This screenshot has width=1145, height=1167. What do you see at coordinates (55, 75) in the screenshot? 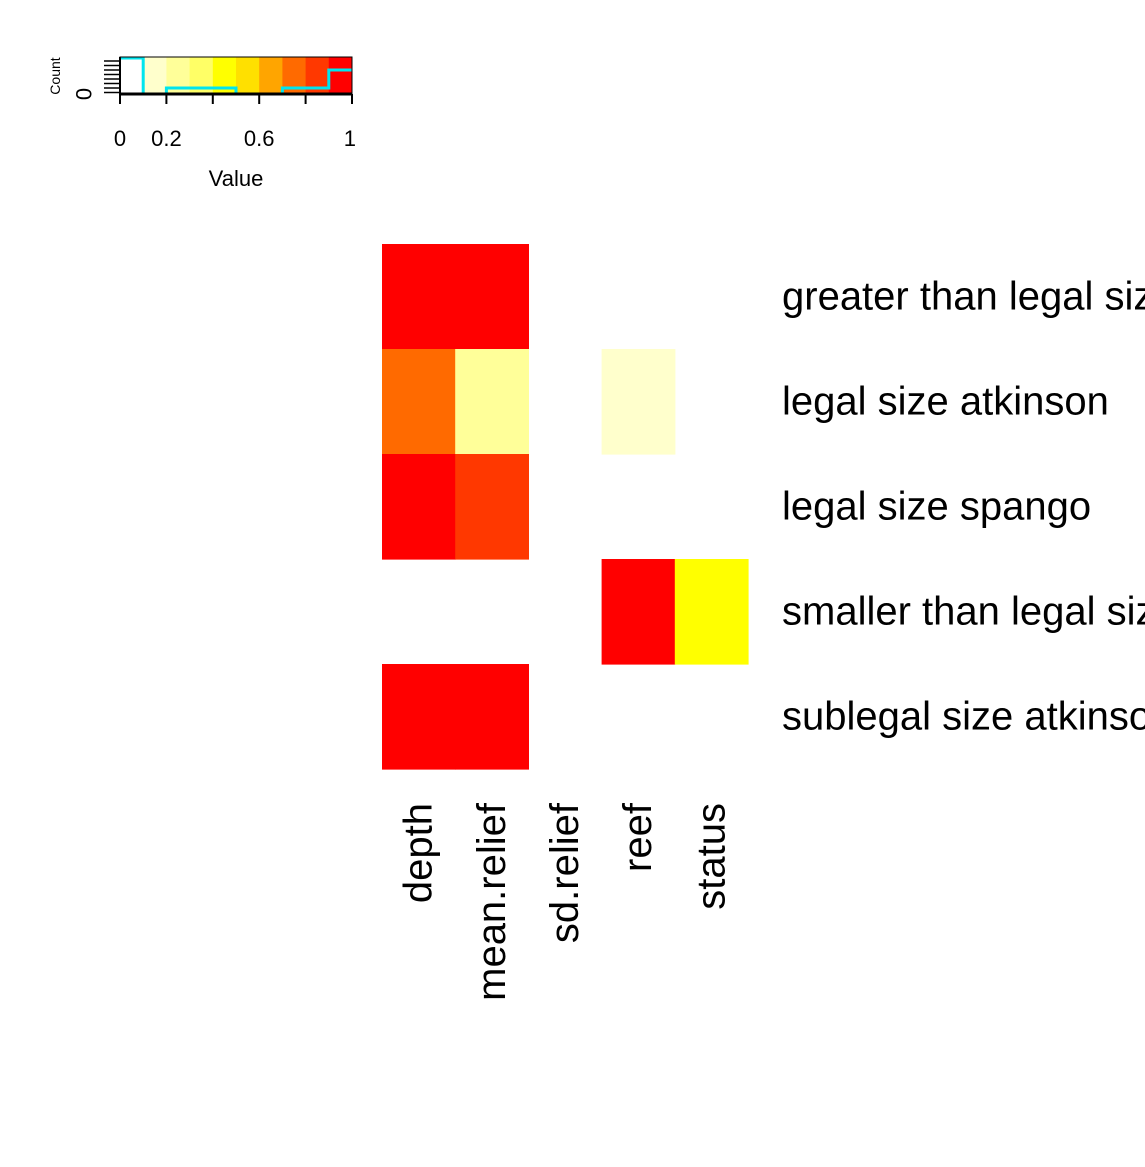
I see `color-key-y-label: Count` at bounding box center [55, 75].